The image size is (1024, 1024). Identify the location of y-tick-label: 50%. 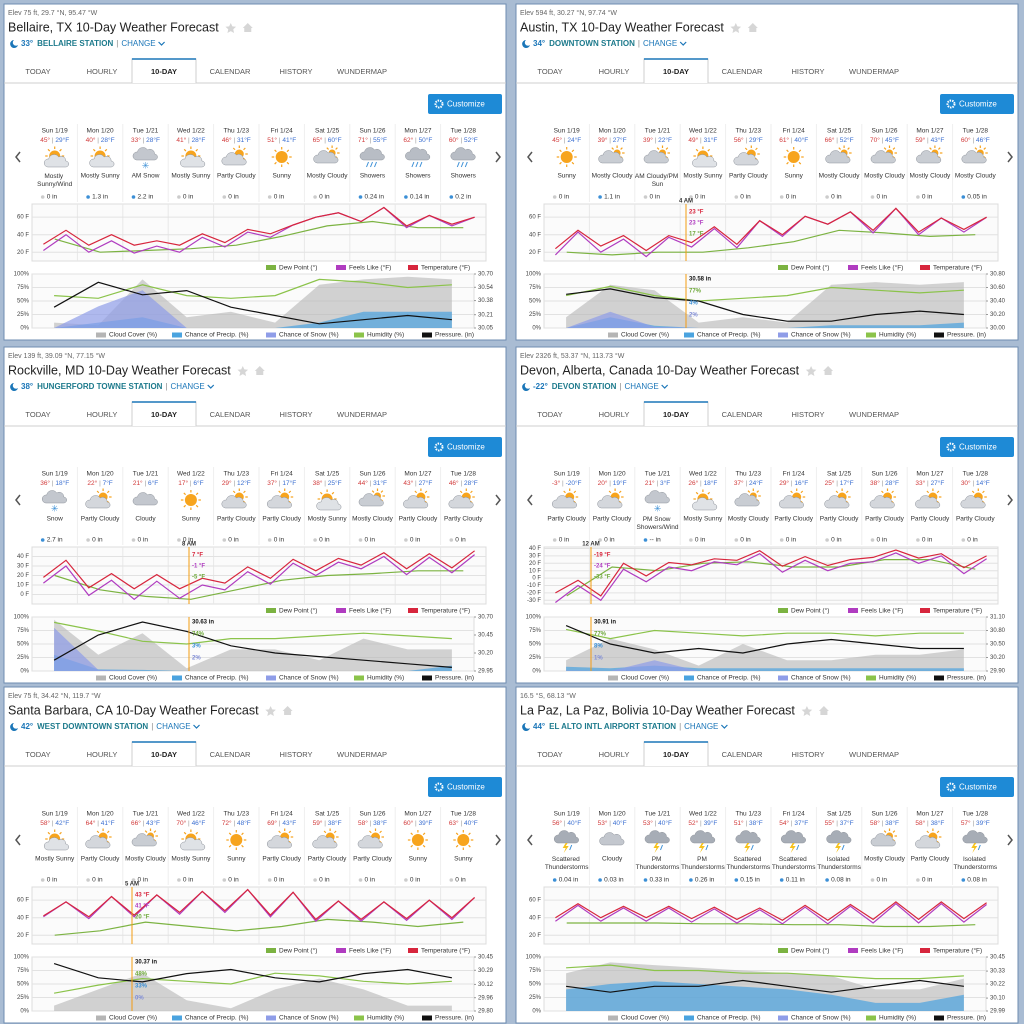
(23, 985).